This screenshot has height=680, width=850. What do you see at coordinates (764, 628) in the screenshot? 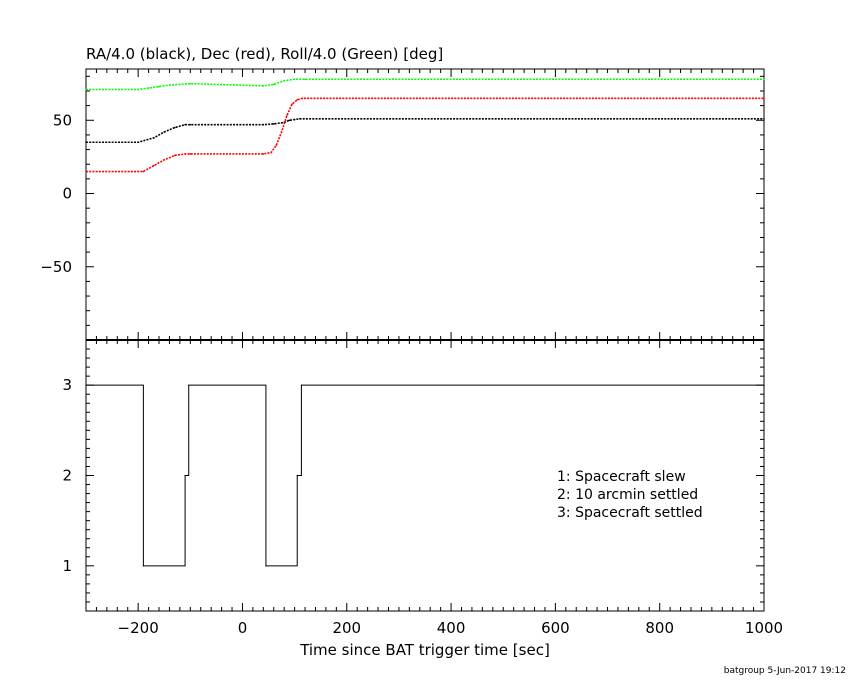
I see `x-tick-label: 1000` at bounding box center [764, 628].